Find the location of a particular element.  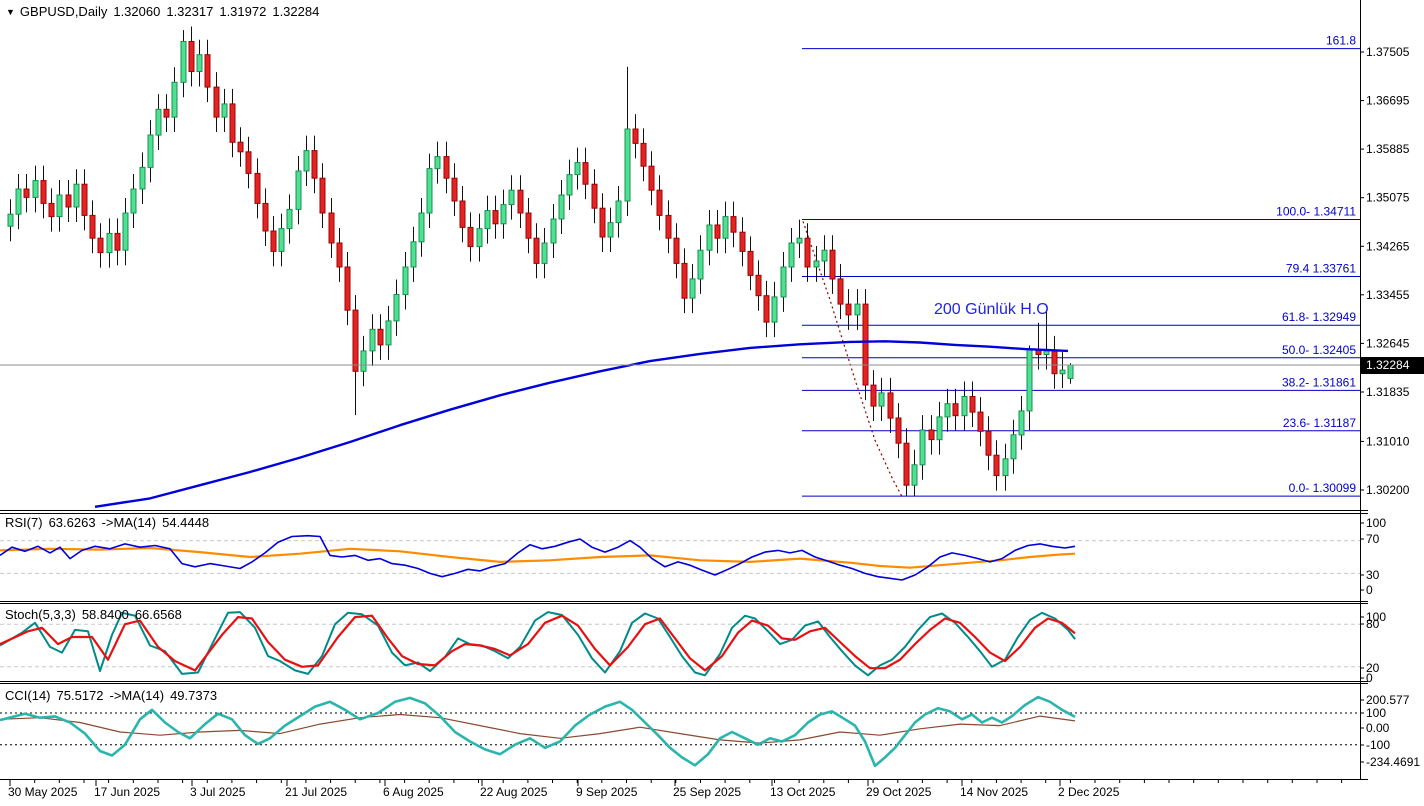

ma200-annotation: 200 Günlük H.O is located at coordinates (991, 309).